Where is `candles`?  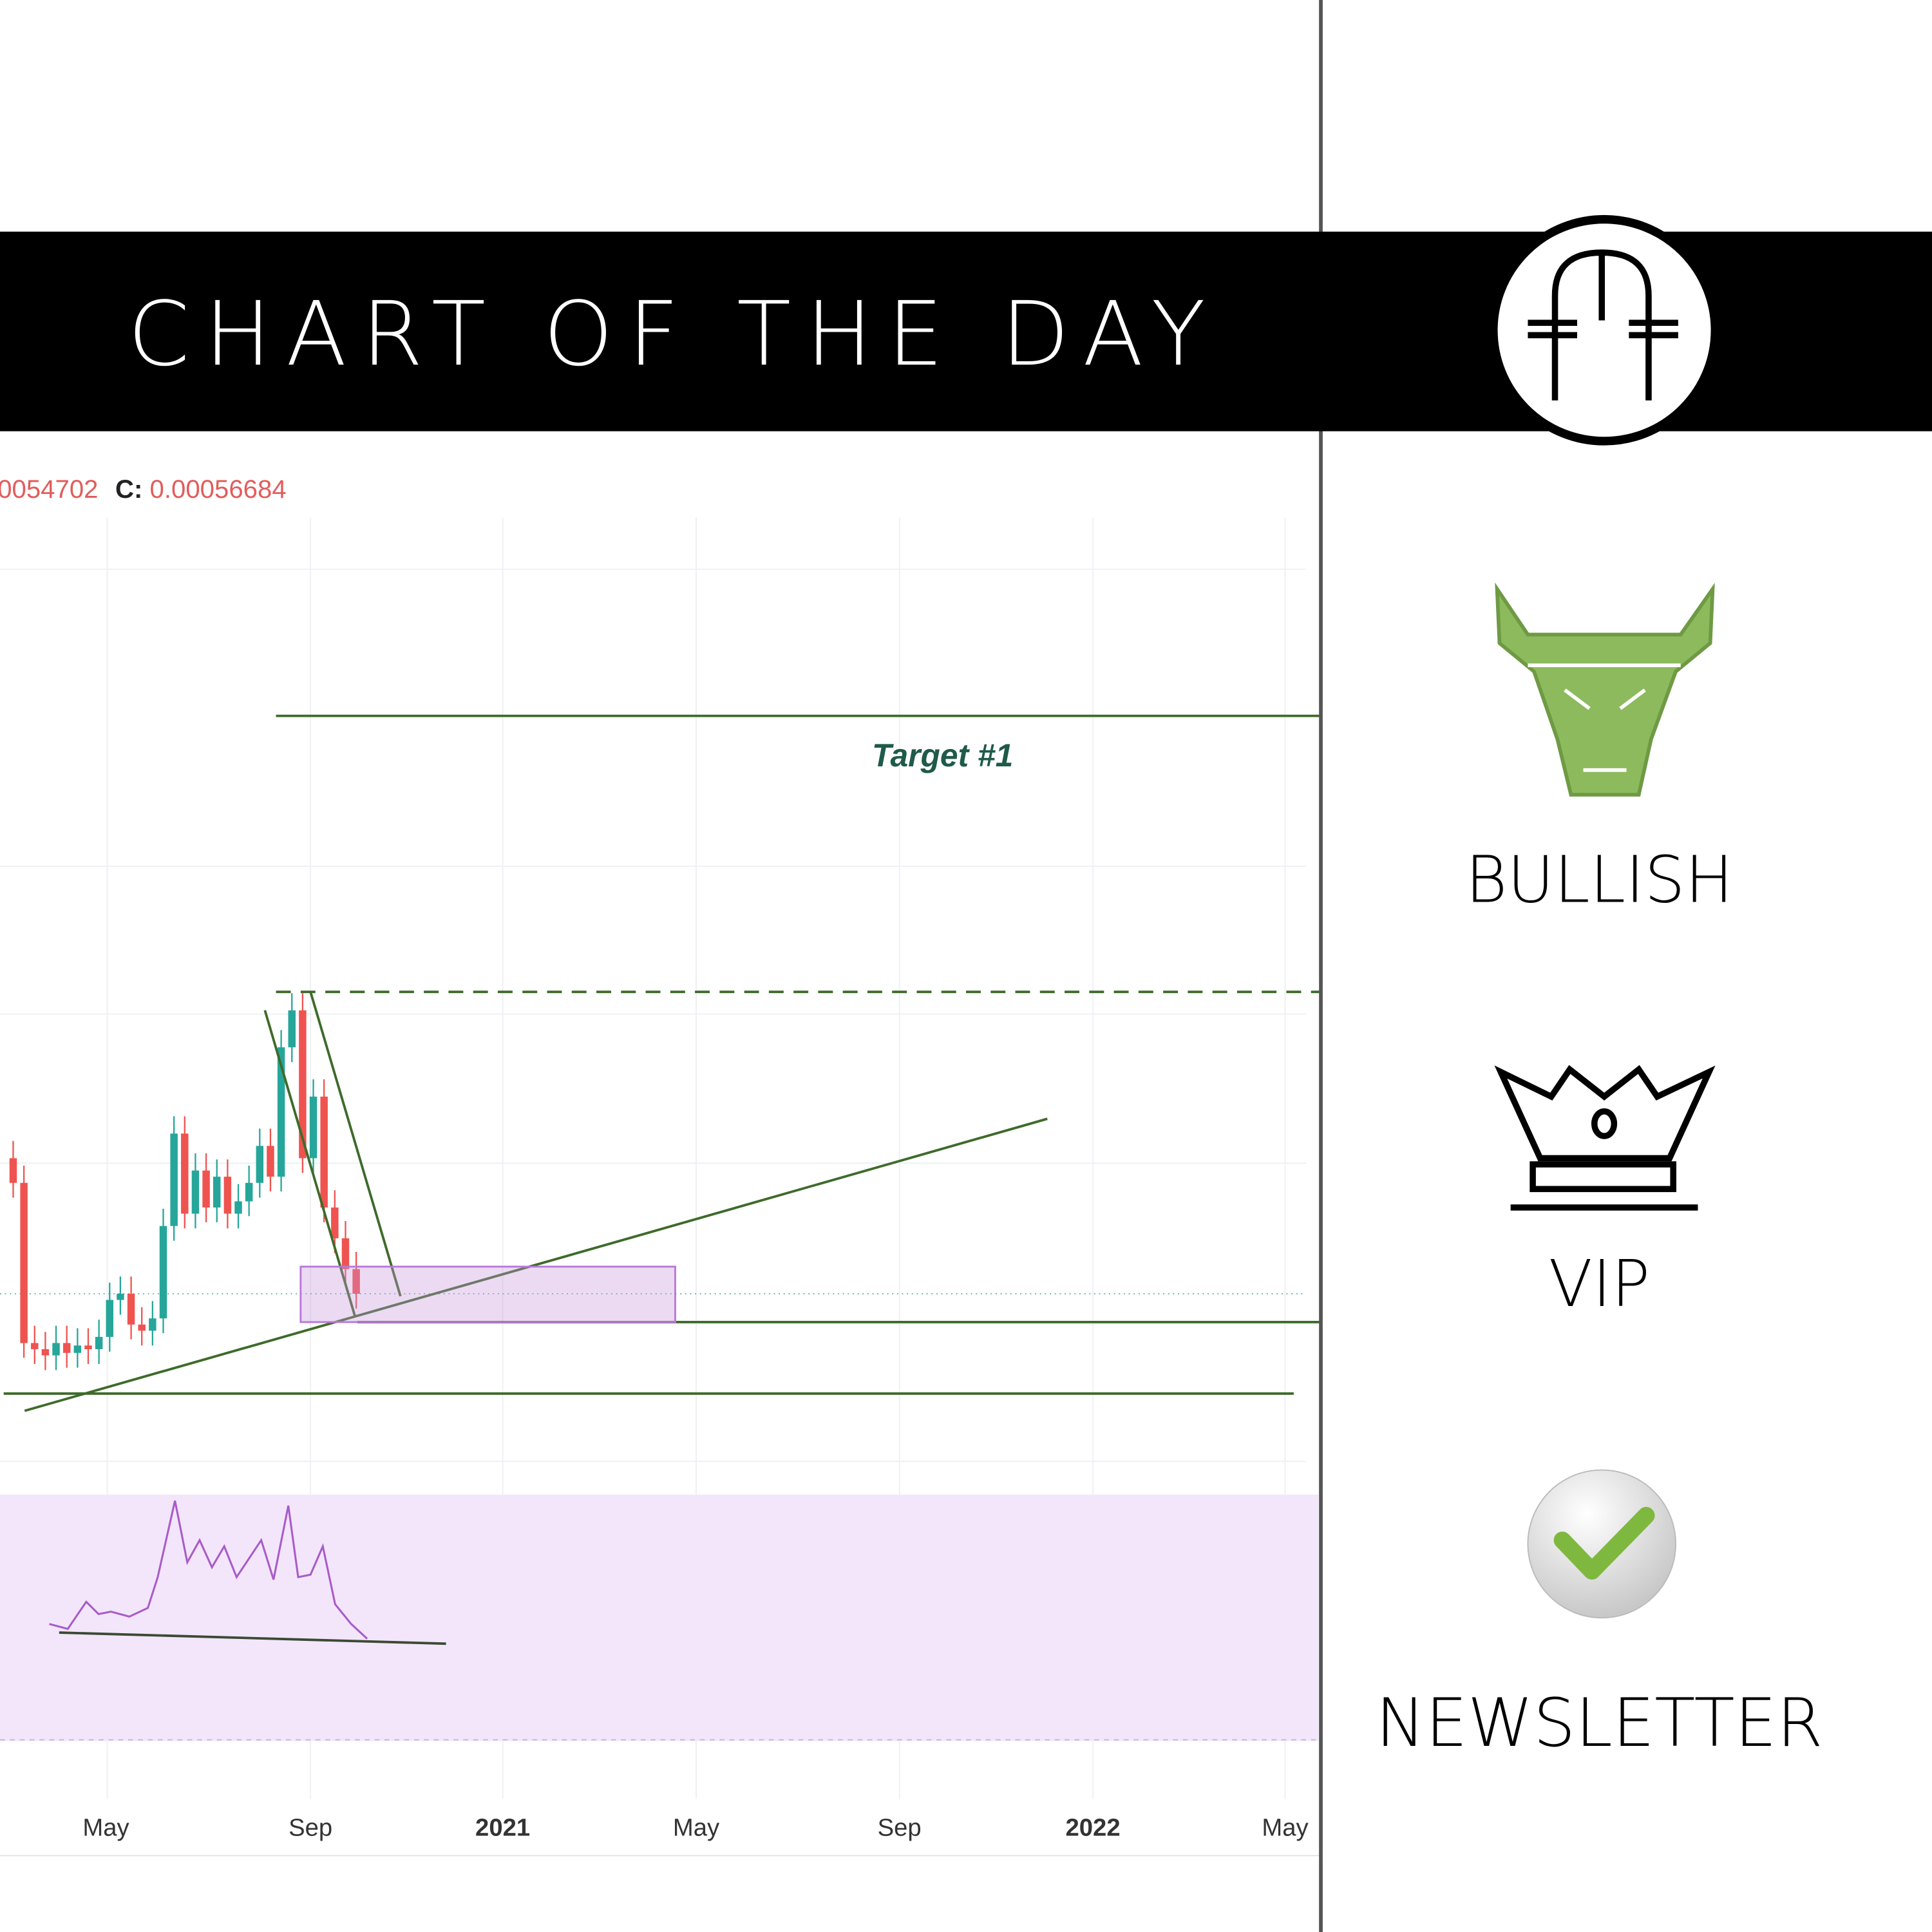
candles is located at coordinates (184, 1181).